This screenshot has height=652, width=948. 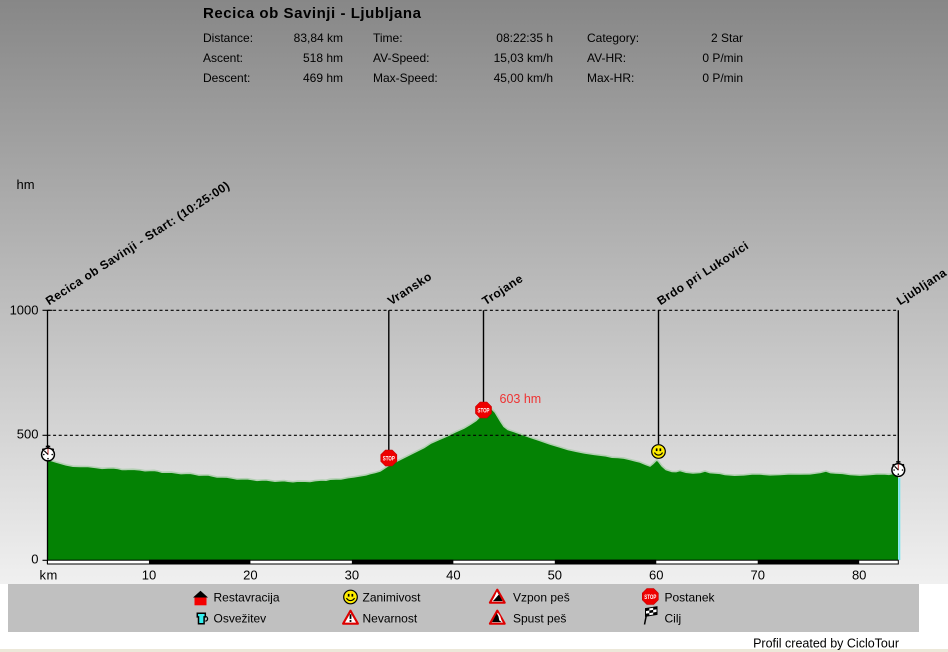 What do you see at coordinates (727, 38) in the screenshot?
I see `svg-text: 2 Star` at bounding box center [727, 38].